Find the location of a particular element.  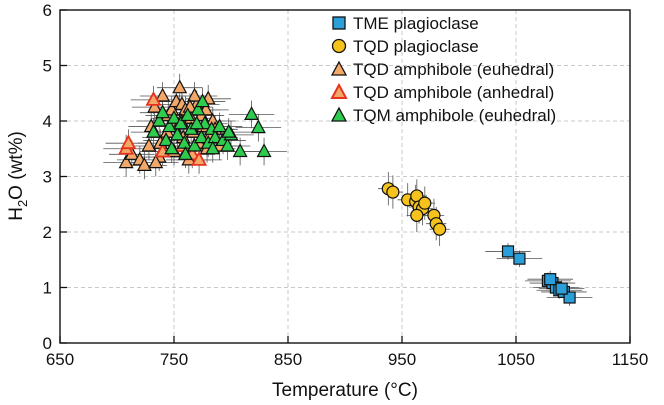

legend-item-tqd-plagioclase: TQD plagioclase is located at coordinates (405, 46).